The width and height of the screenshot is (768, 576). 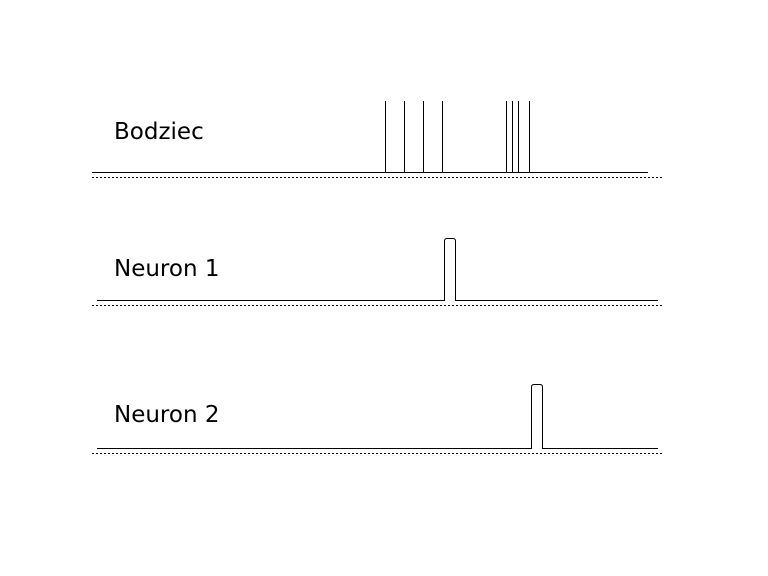 I want to click on row-label-bodziec: Bodziec, so click(x=159, y=132).